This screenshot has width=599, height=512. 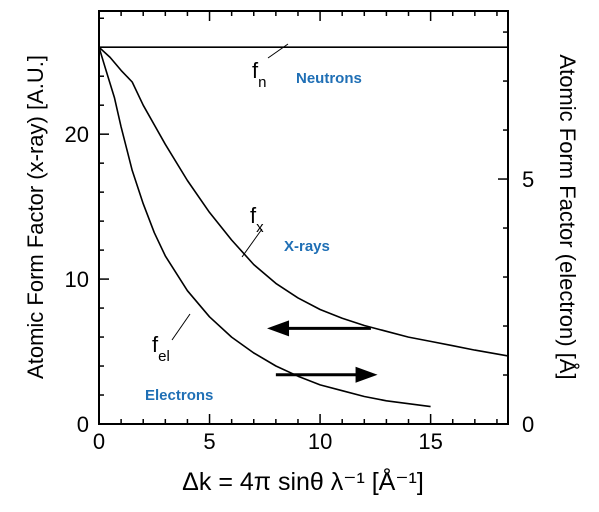 What do you see at coordinates (567, 216) in the screenshot?
I see `y-axis-right-label: Atomic Form Factor (electron) [Å]` at bounding box center [567, 216].